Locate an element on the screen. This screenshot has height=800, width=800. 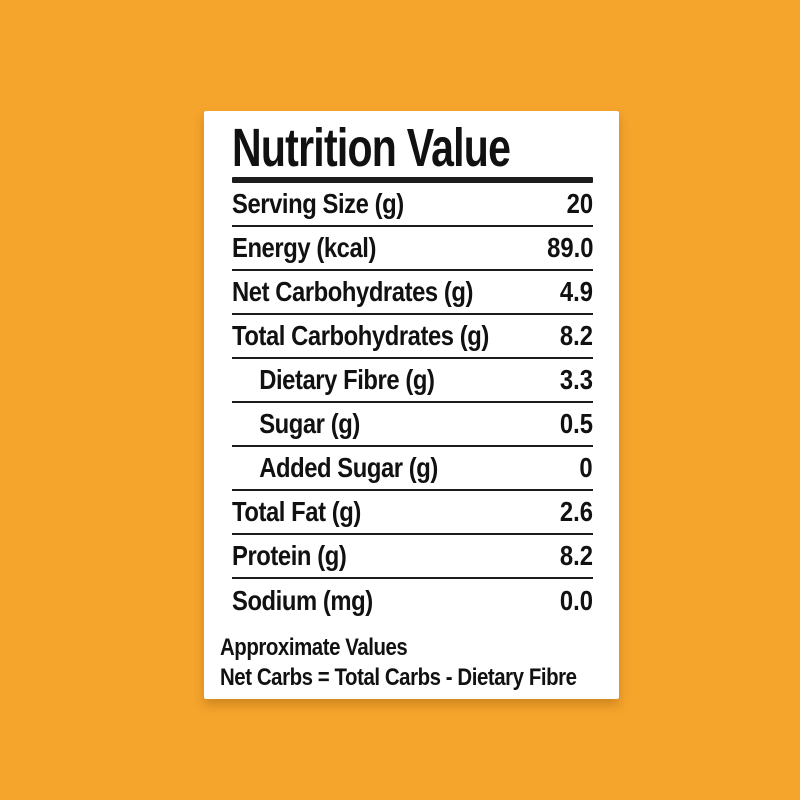
table-row-serving-size: Serving Size (g) 20 is located at coordinates (412, 205).